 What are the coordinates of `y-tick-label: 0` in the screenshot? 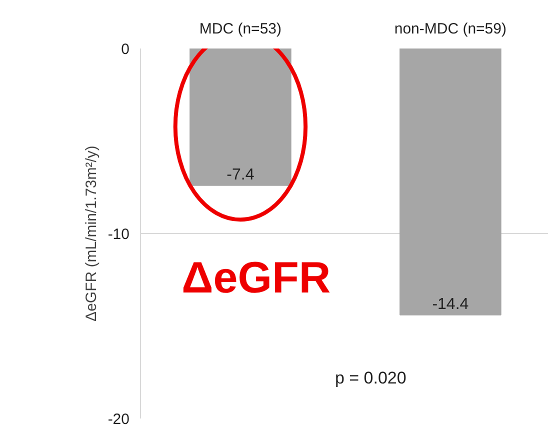 It's located at (125, 49).